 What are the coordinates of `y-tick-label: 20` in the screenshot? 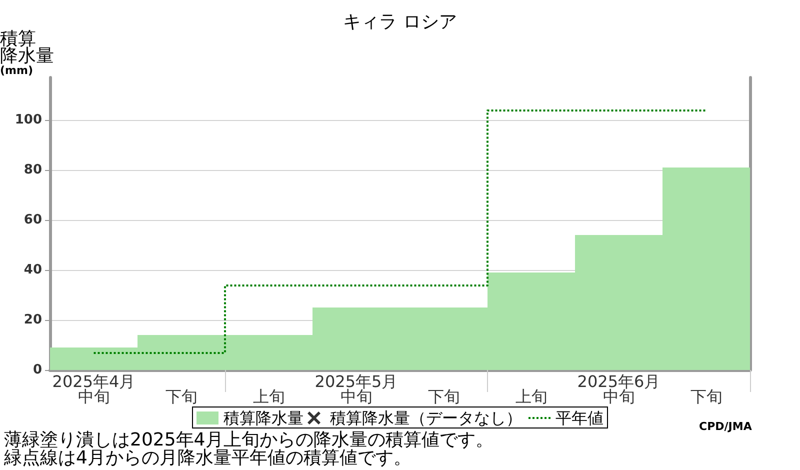 It's located at (33, 320).